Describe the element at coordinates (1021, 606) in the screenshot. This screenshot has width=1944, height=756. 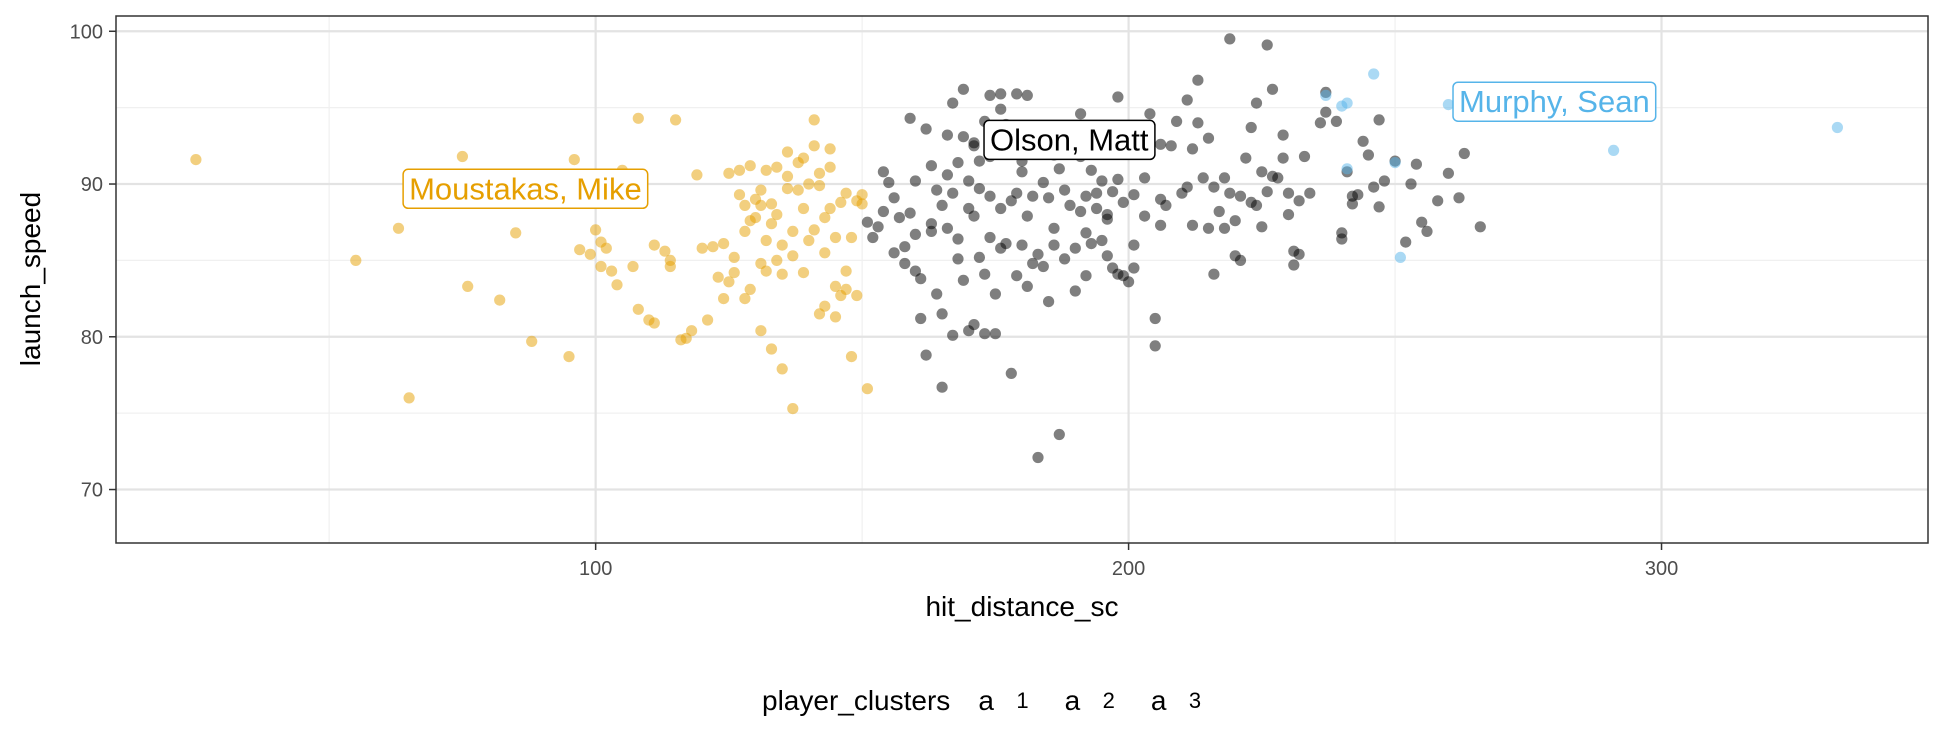
I see `x-axis-title: hit_distance_sc` at that location.